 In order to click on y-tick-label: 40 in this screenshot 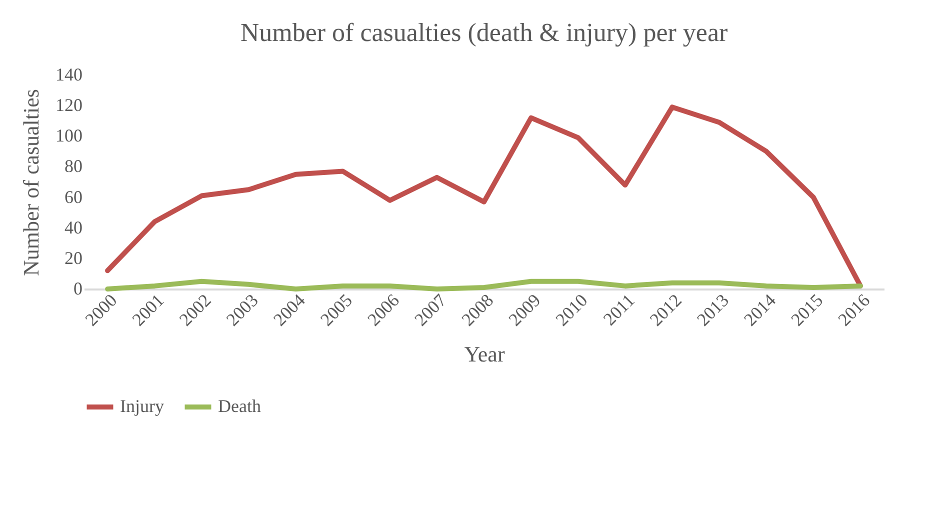, I will do `click(73, 227)`.